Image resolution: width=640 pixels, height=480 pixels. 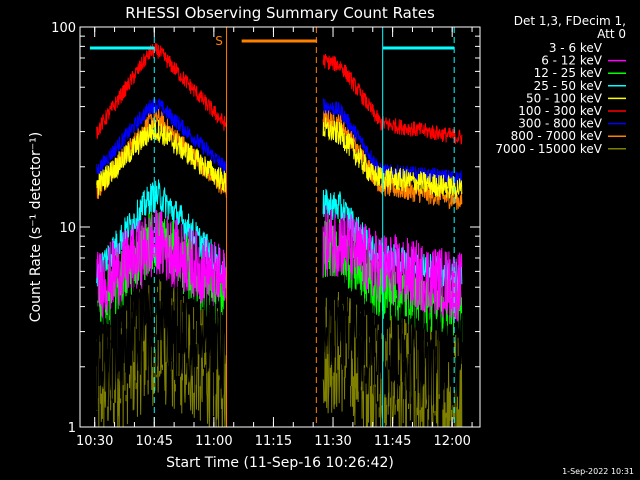 I want to click on legend-label: 300 - 800 keV, so click(x=560, y=124).